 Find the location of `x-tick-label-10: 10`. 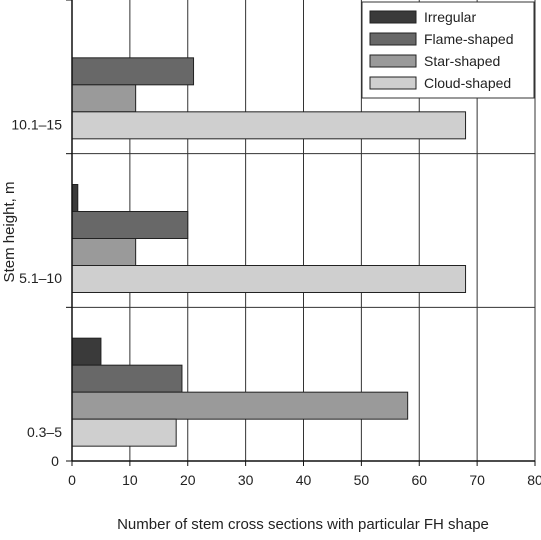

x-tick-label-10: 10 is located at coordinates (130, 480).